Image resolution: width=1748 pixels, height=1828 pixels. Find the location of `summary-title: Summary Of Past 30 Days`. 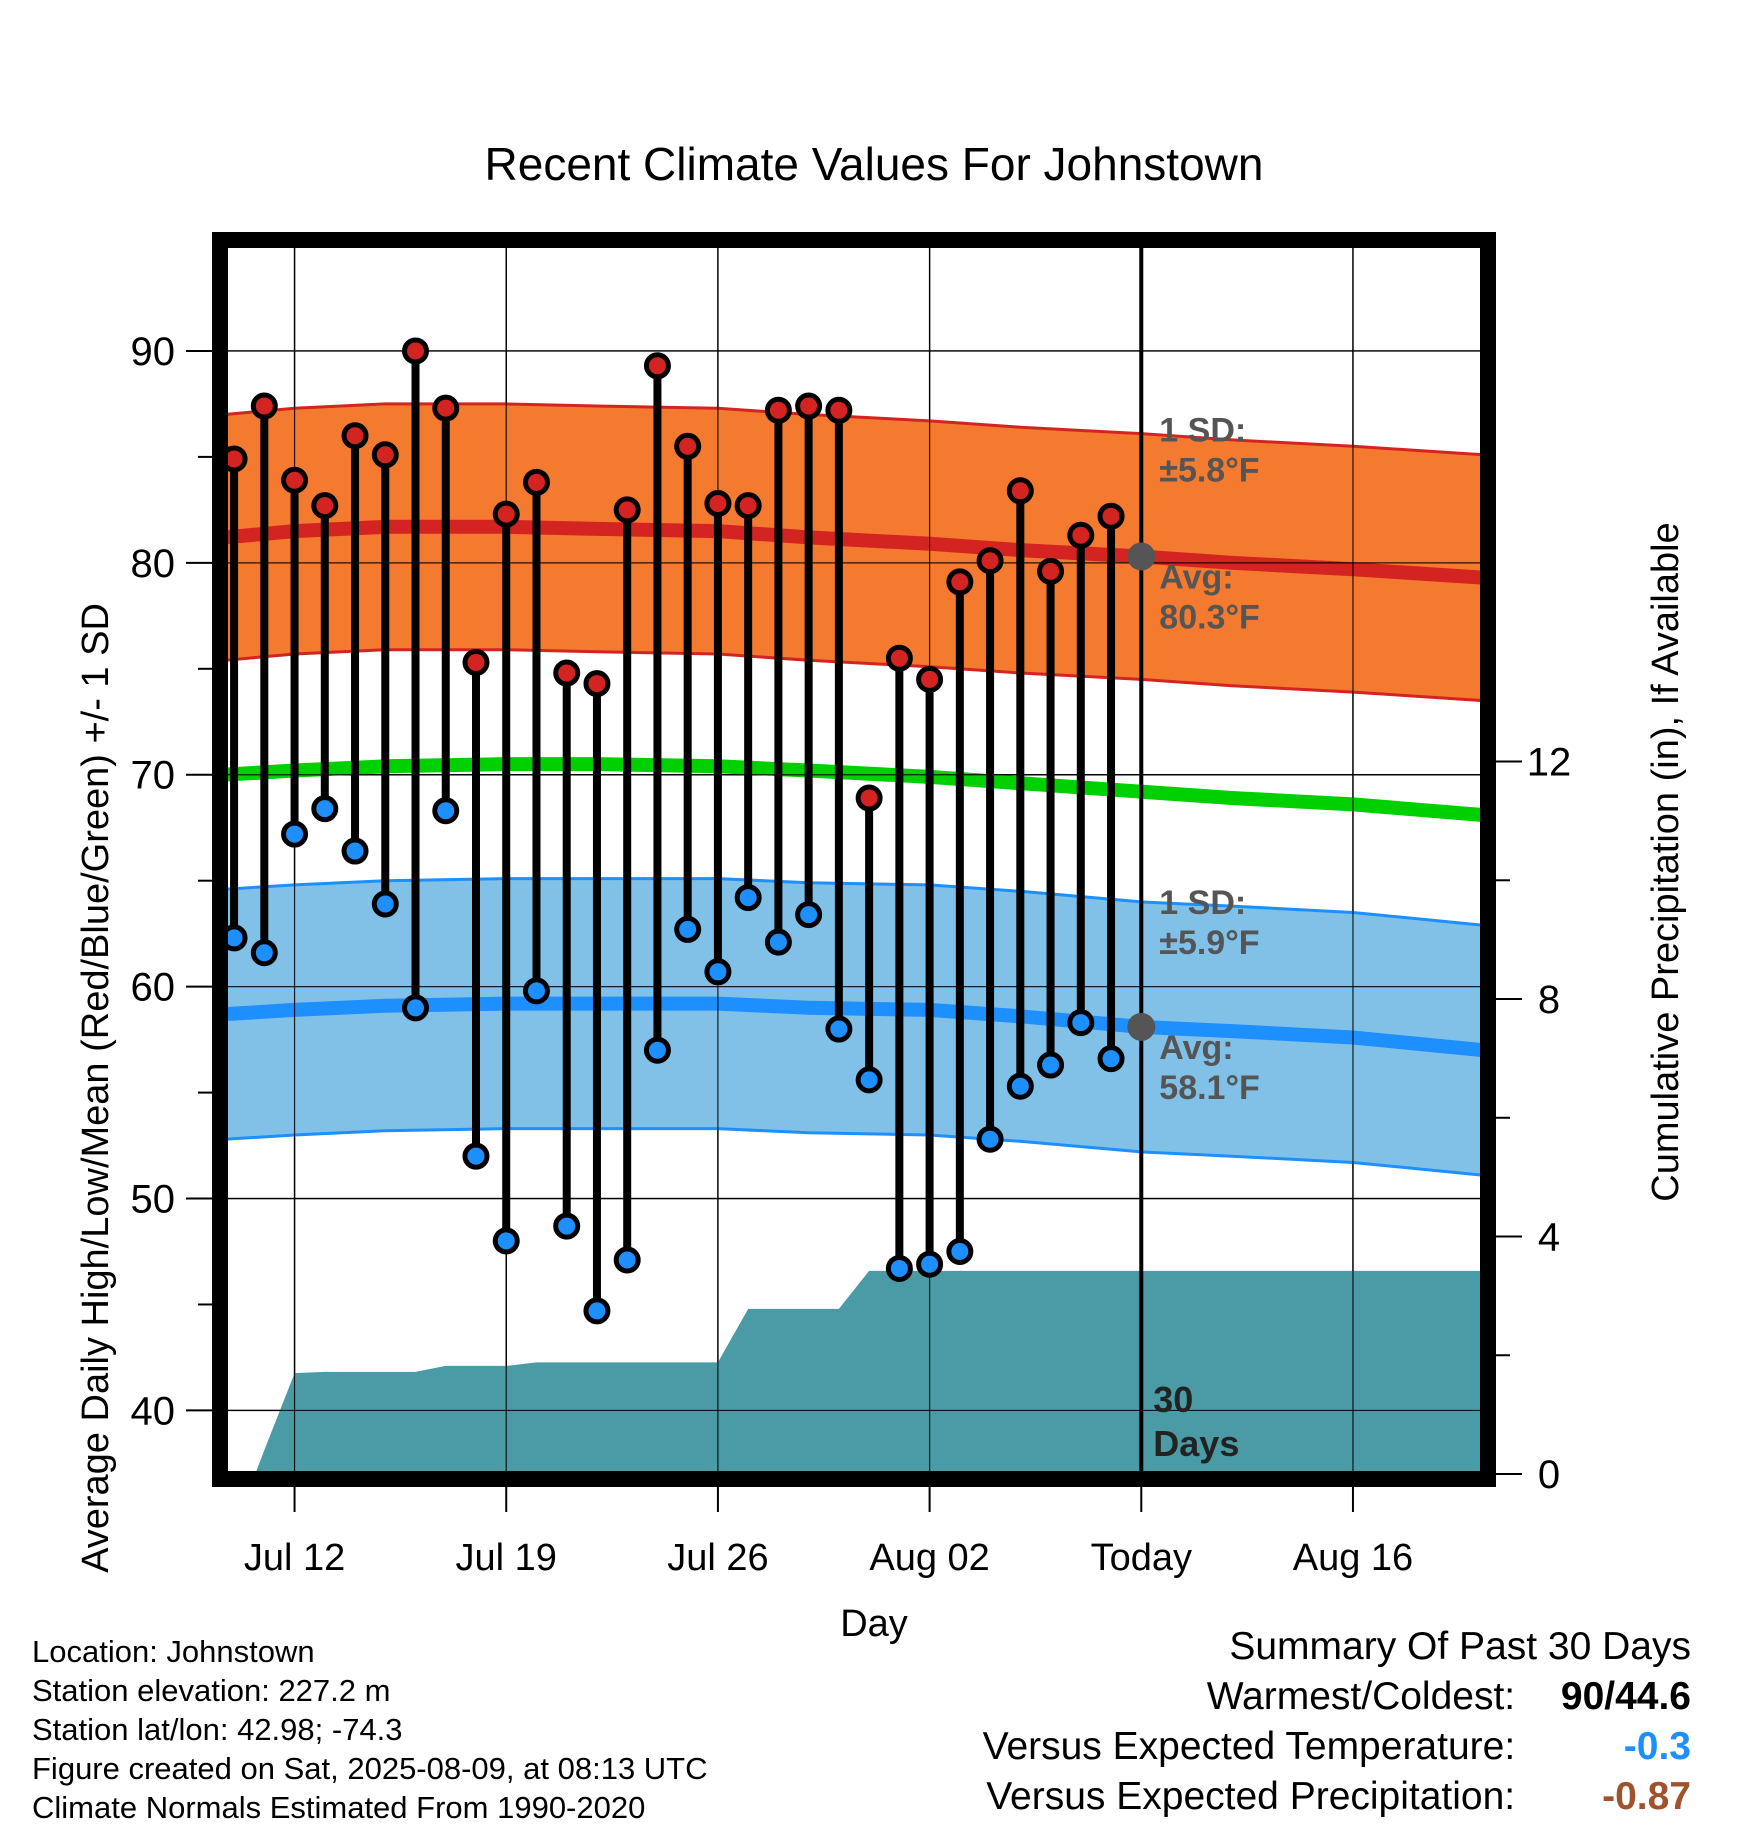

summary-title: Summary Of Past 30 Days is located at coordinates (1460, 1646).